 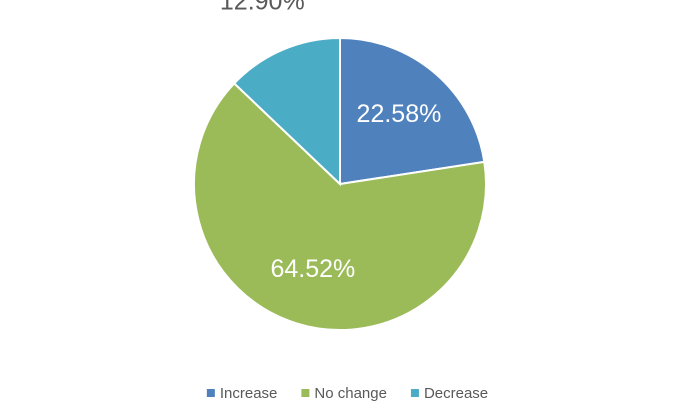 I want to click on legend-label: No change, so click(x=350, y=393).